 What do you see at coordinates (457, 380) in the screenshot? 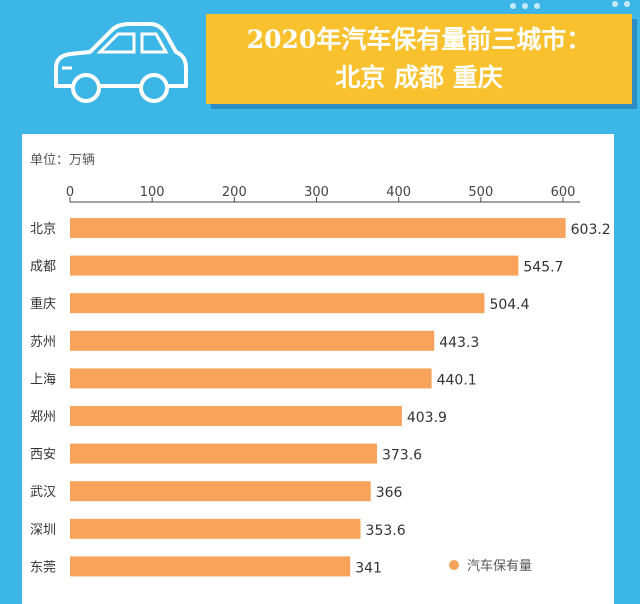
I see `value-label: 440.1` at bounding box center [457, 380].